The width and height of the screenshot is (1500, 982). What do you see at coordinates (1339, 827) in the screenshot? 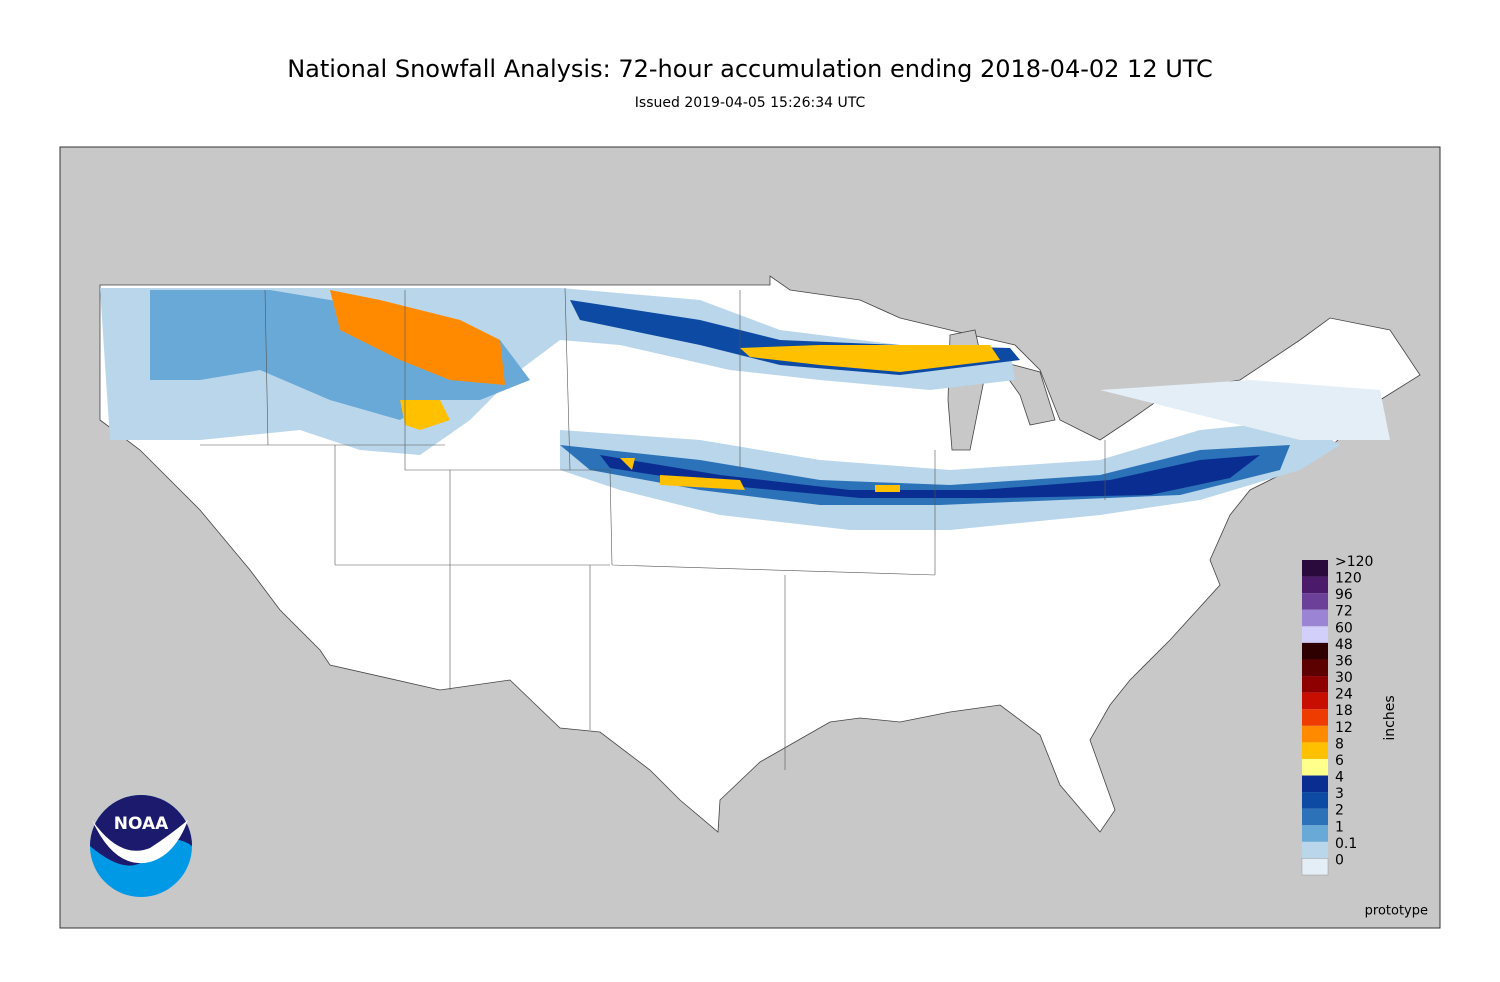
I see `legend-label: 1` at bounding box center [1339, 827].